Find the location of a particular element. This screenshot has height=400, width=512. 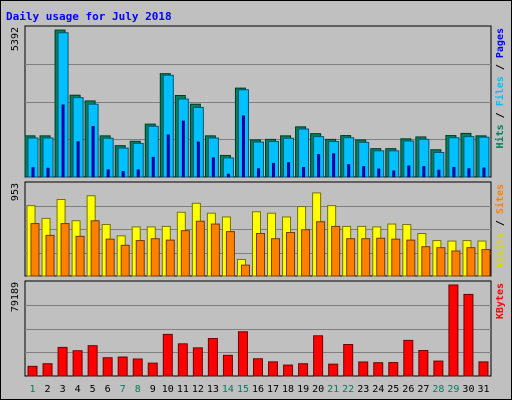

x-tick-day-10: 10 is located at coordinates (168, 389).